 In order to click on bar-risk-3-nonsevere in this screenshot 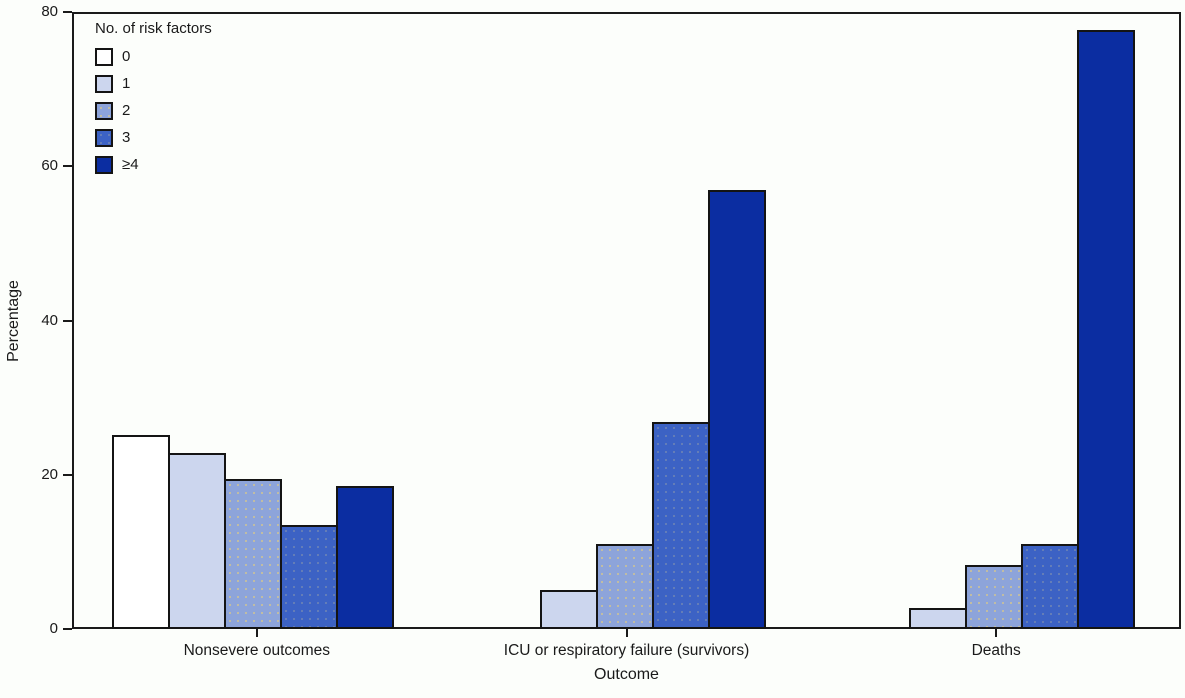, I will do `click(308, 577)`.